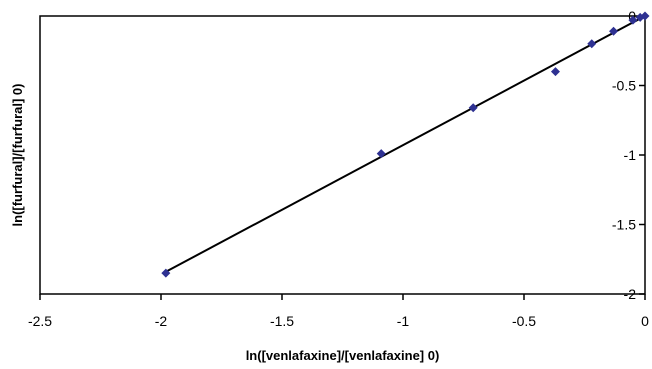 Image resolution: width=652 pixels, height=369 pixels. I want to click on y-axis-title: ln([furfural]/[furfural] 0), so click(17, 155).